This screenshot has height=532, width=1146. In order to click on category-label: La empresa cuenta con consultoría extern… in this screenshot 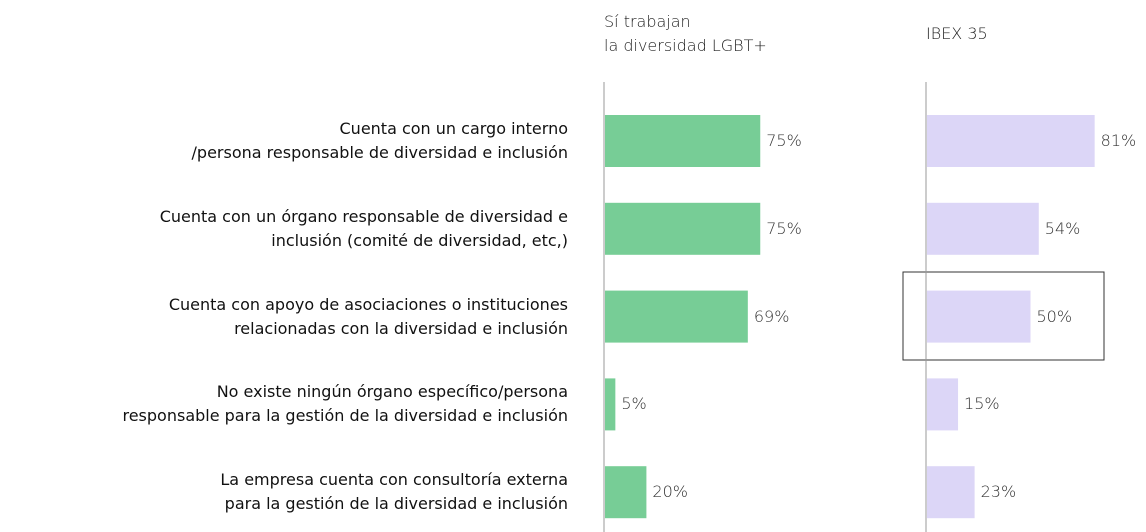, I will do `click(394, 492)`.